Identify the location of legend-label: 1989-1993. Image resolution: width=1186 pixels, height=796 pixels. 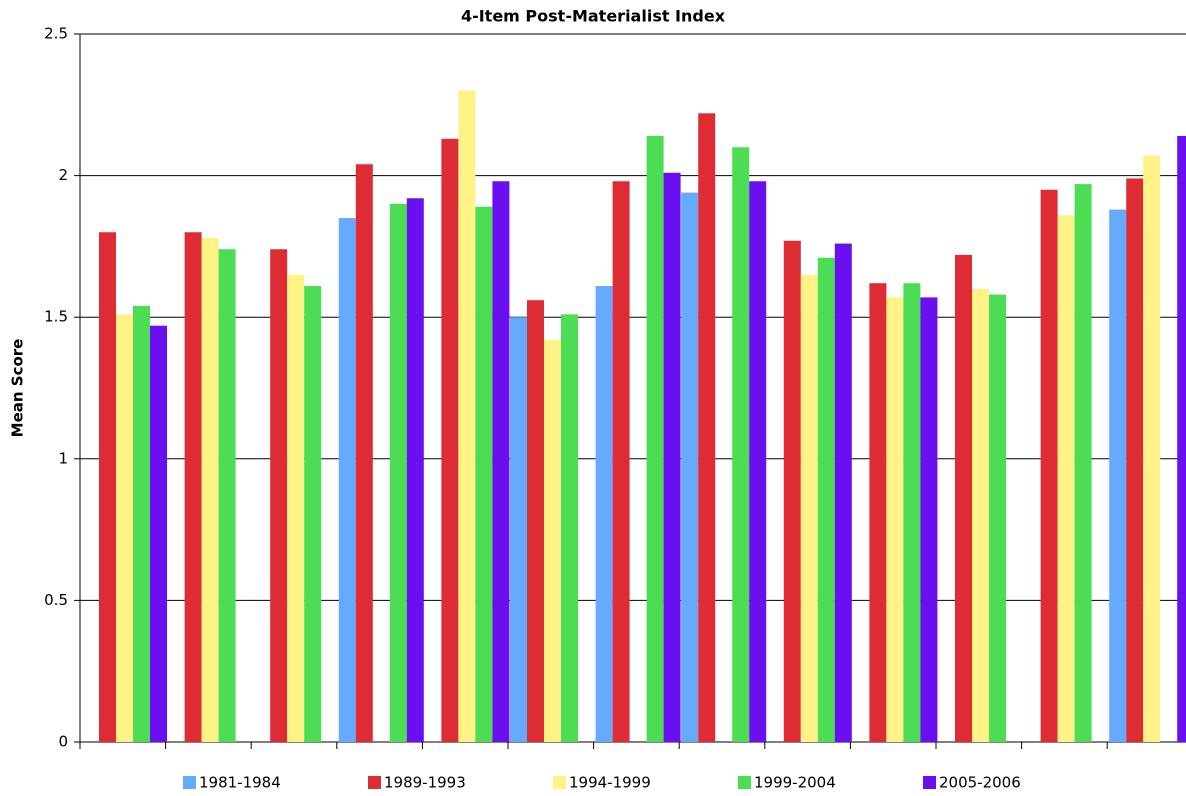
(425, 783).